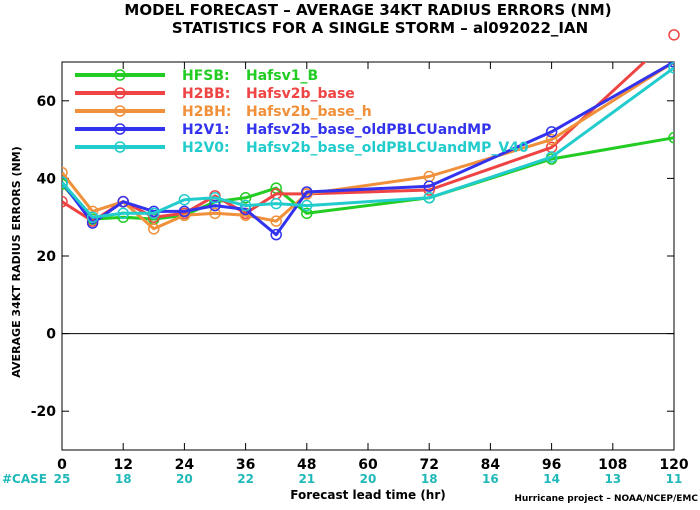  I want to click on legend-desc: Hafsv2b_base_oldPBLCUandMP_V40, so click(387, 148).